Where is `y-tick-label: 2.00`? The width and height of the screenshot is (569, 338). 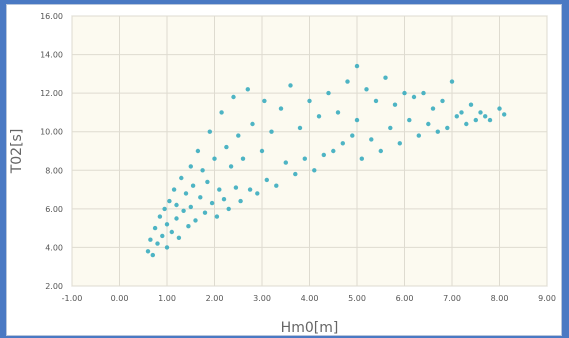
y-tick-label: 2.00 is located at coordinates (54, 286).